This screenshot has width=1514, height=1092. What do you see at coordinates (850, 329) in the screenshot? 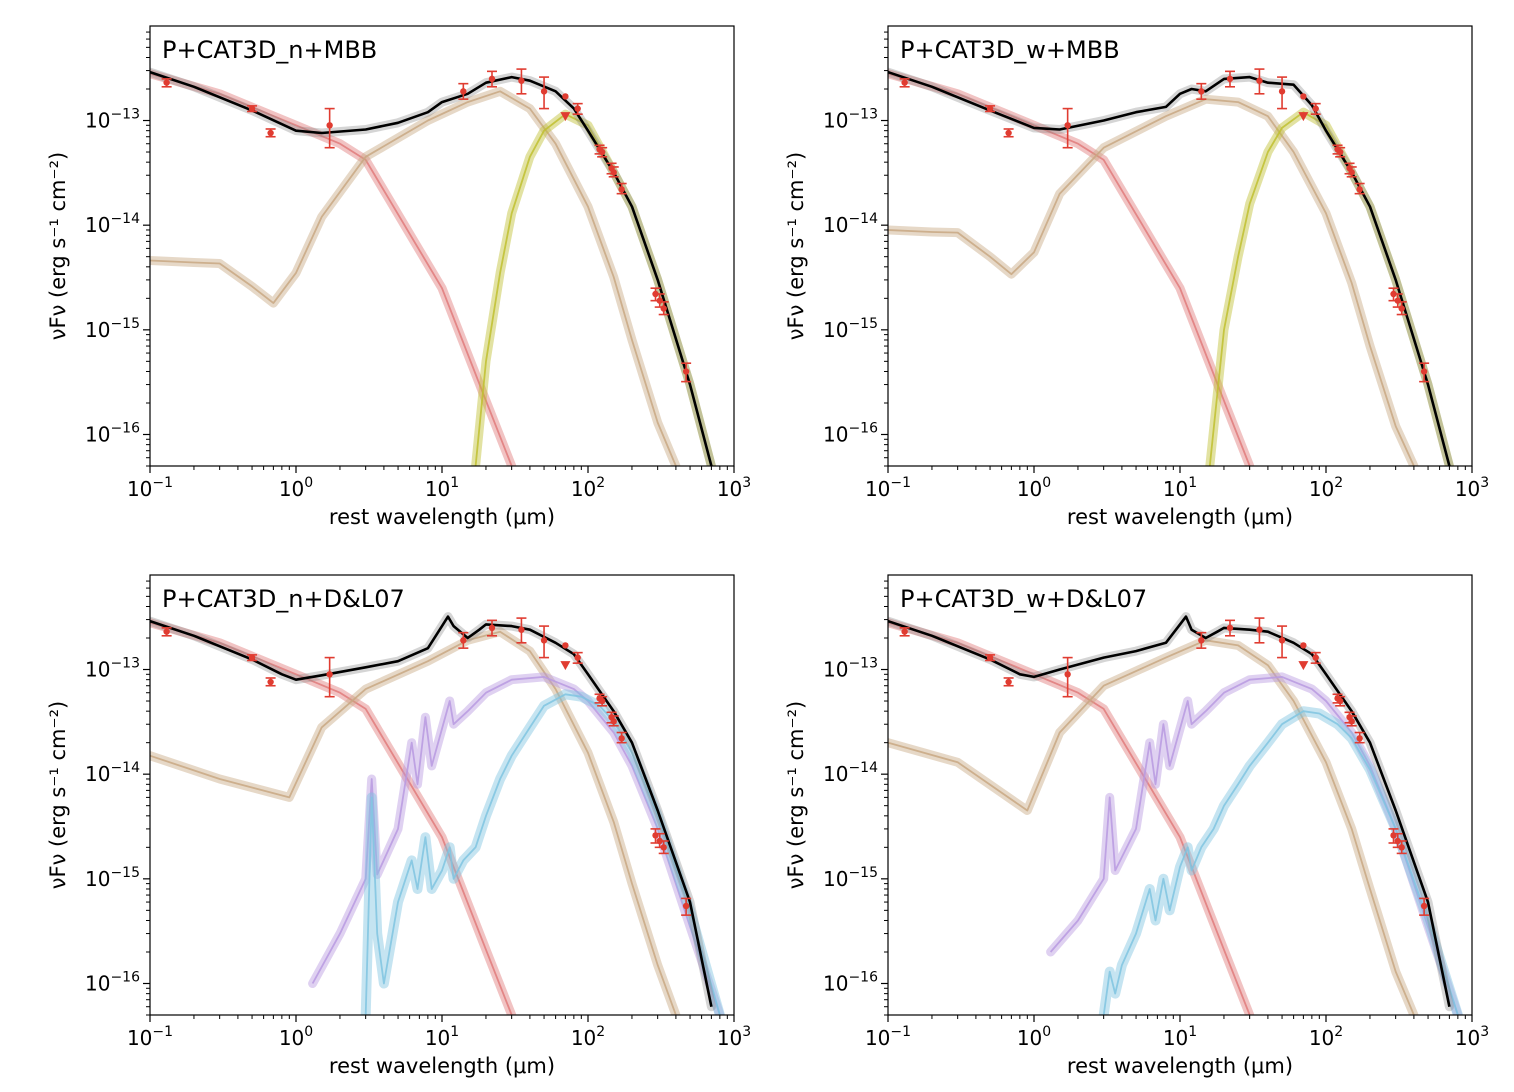
I see `y-tick-label: 10−15` at bounding box center [850, 329].